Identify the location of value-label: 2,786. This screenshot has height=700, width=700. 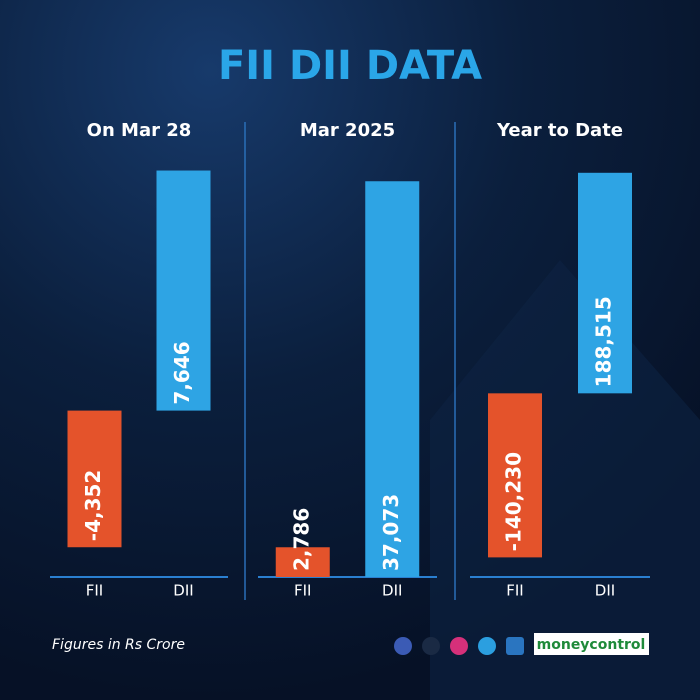
(301, 539).